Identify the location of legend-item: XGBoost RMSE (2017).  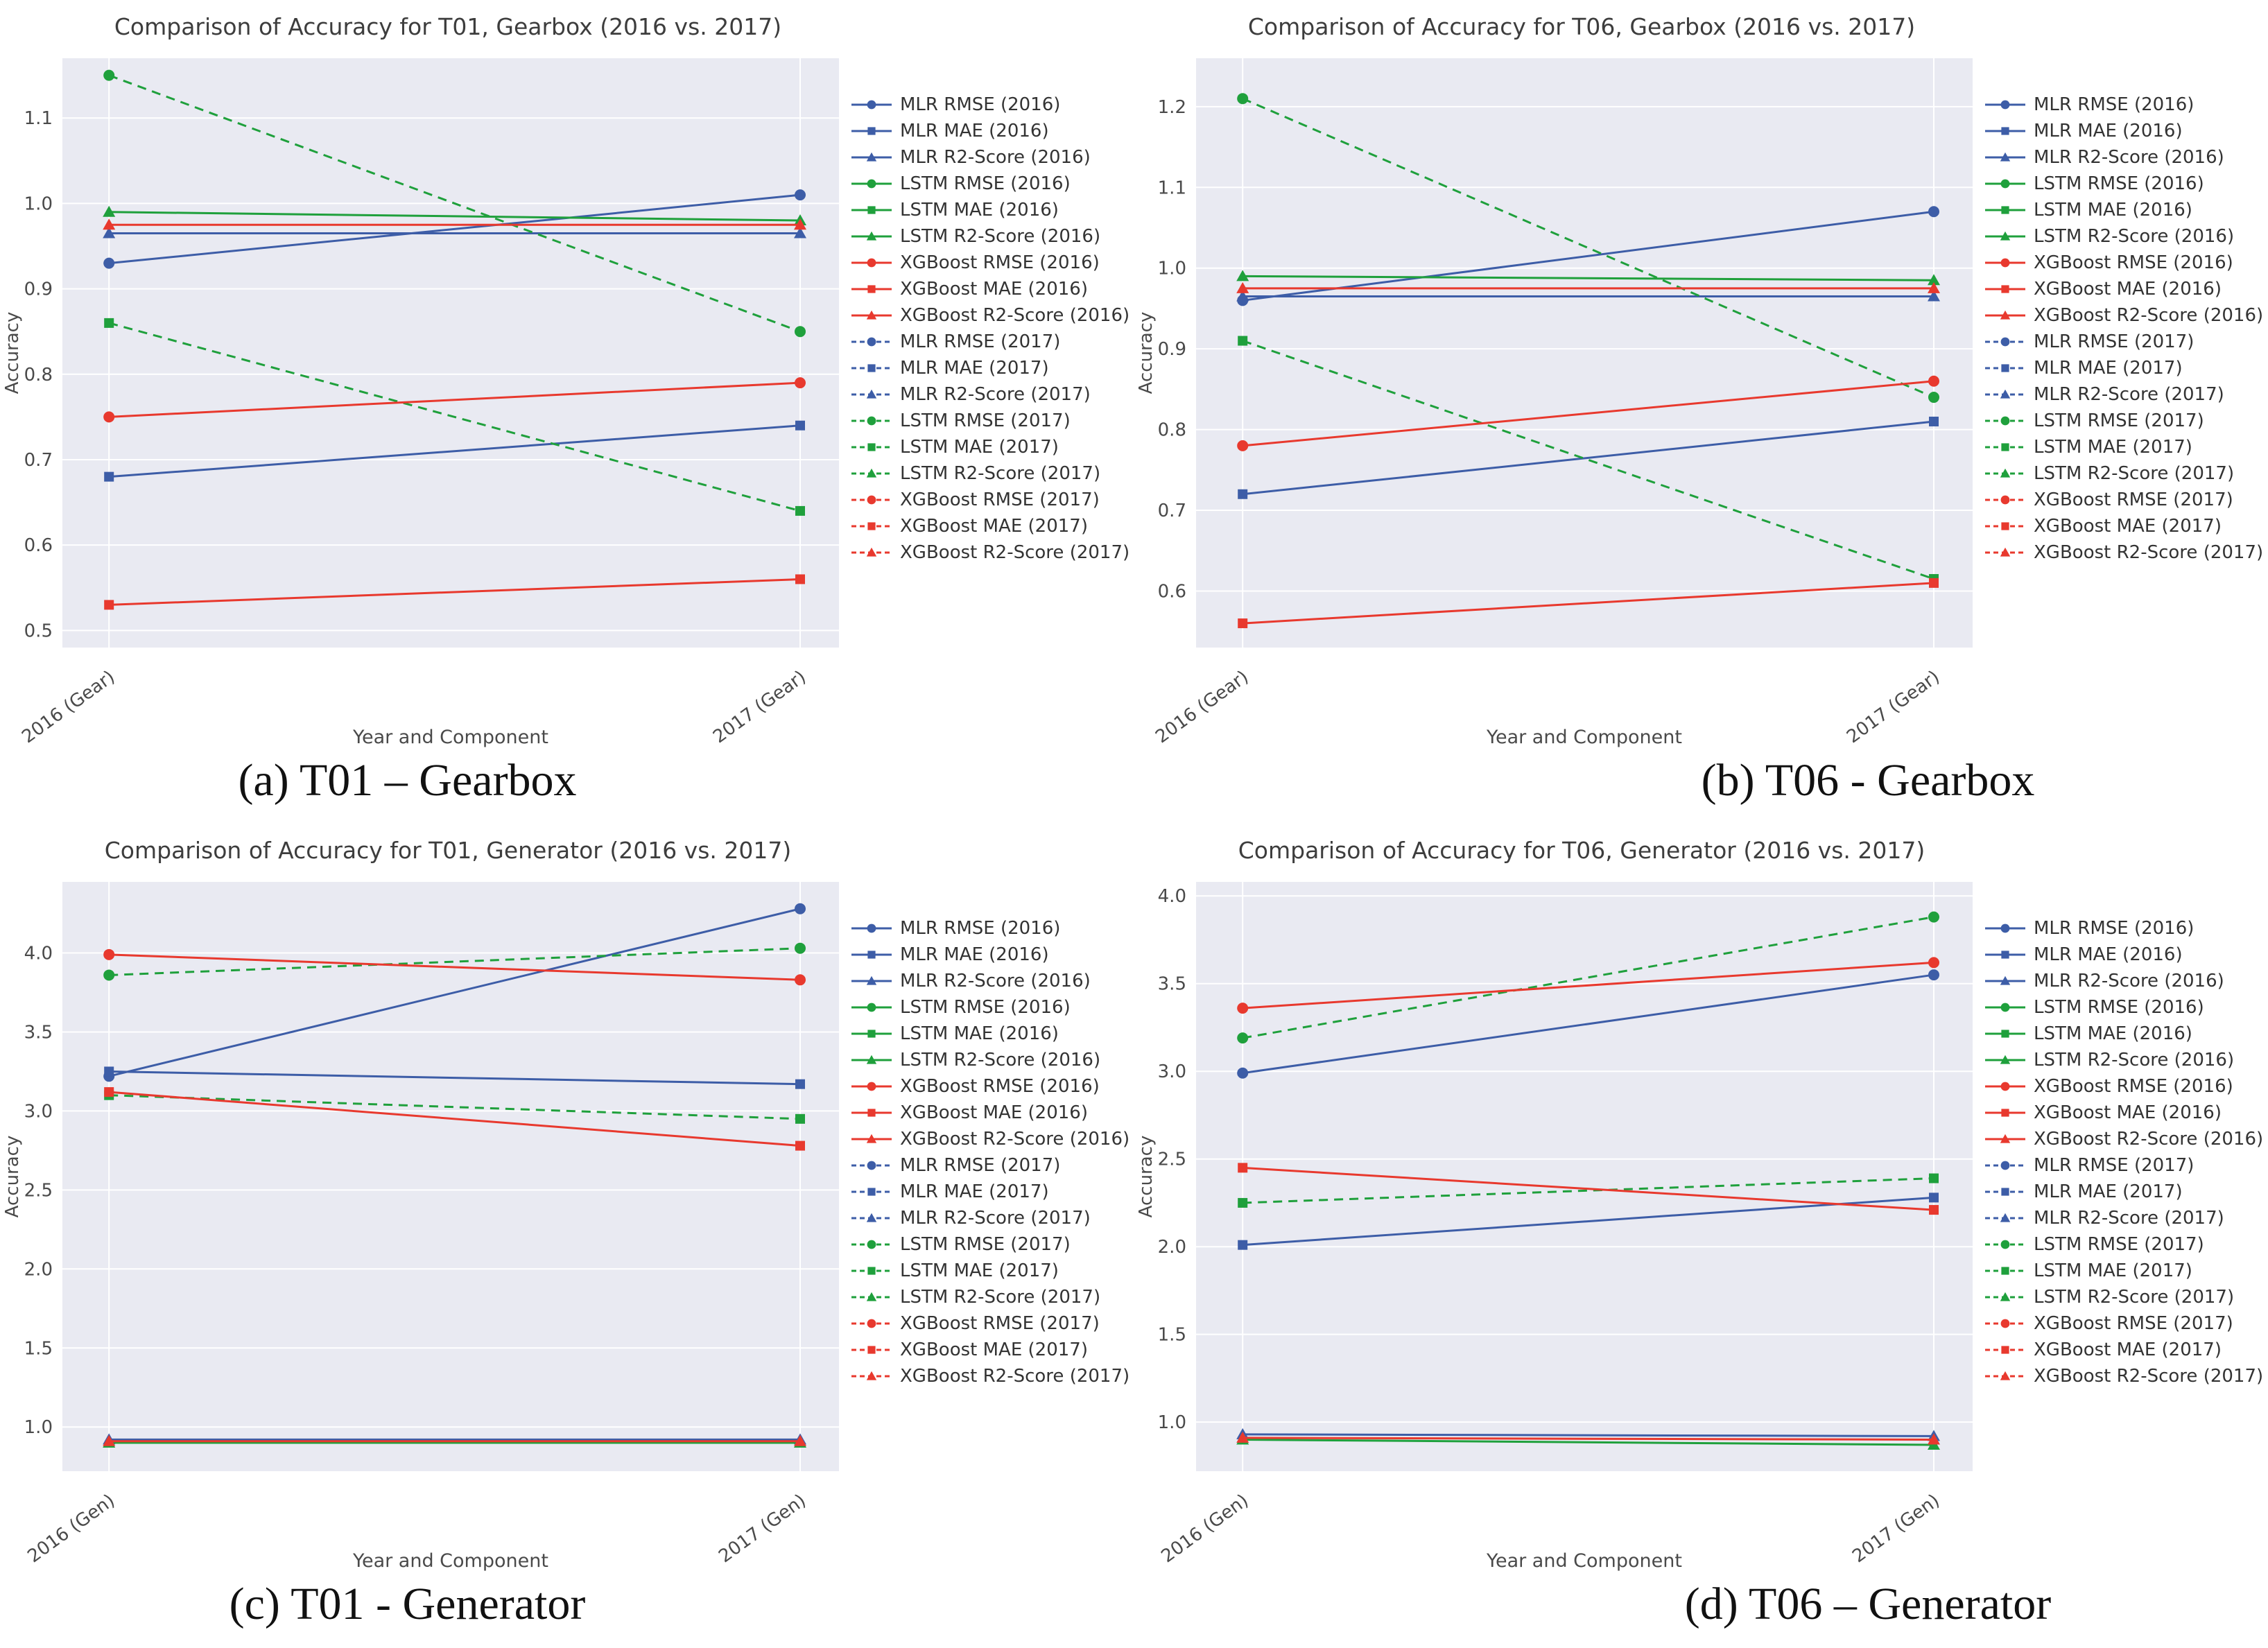
(2123, 500).